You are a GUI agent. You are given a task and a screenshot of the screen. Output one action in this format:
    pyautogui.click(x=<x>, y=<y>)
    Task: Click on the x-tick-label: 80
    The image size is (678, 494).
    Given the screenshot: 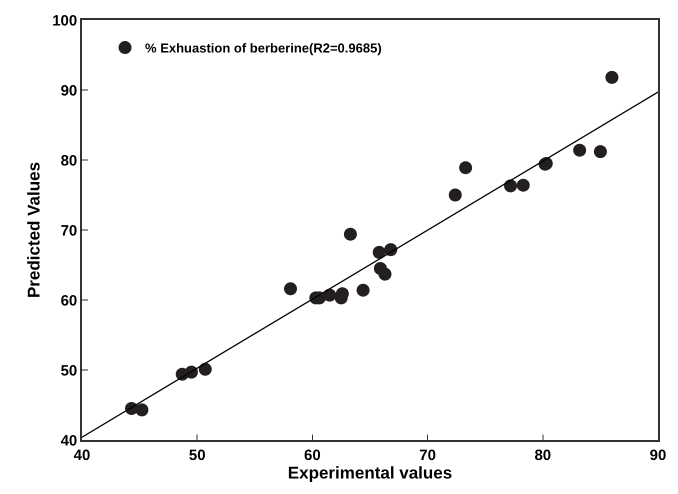 What is the action you would take?
    pyautogui.click(x=543, y=455)
    